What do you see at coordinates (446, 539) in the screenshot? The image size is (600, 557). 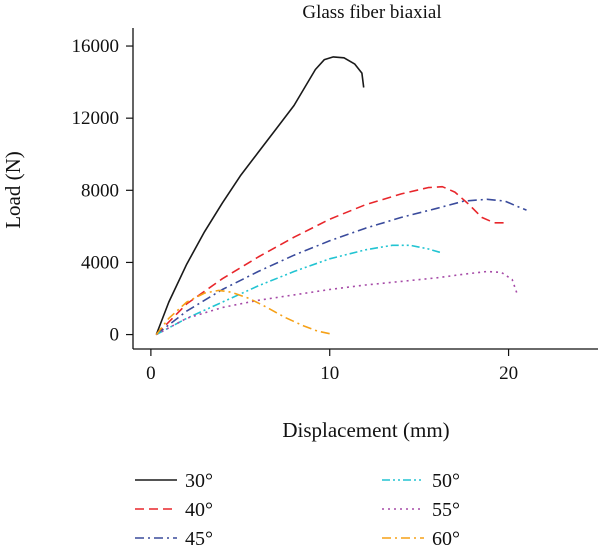 I see `legend-label: 60°` at bounding box center [446, 539].